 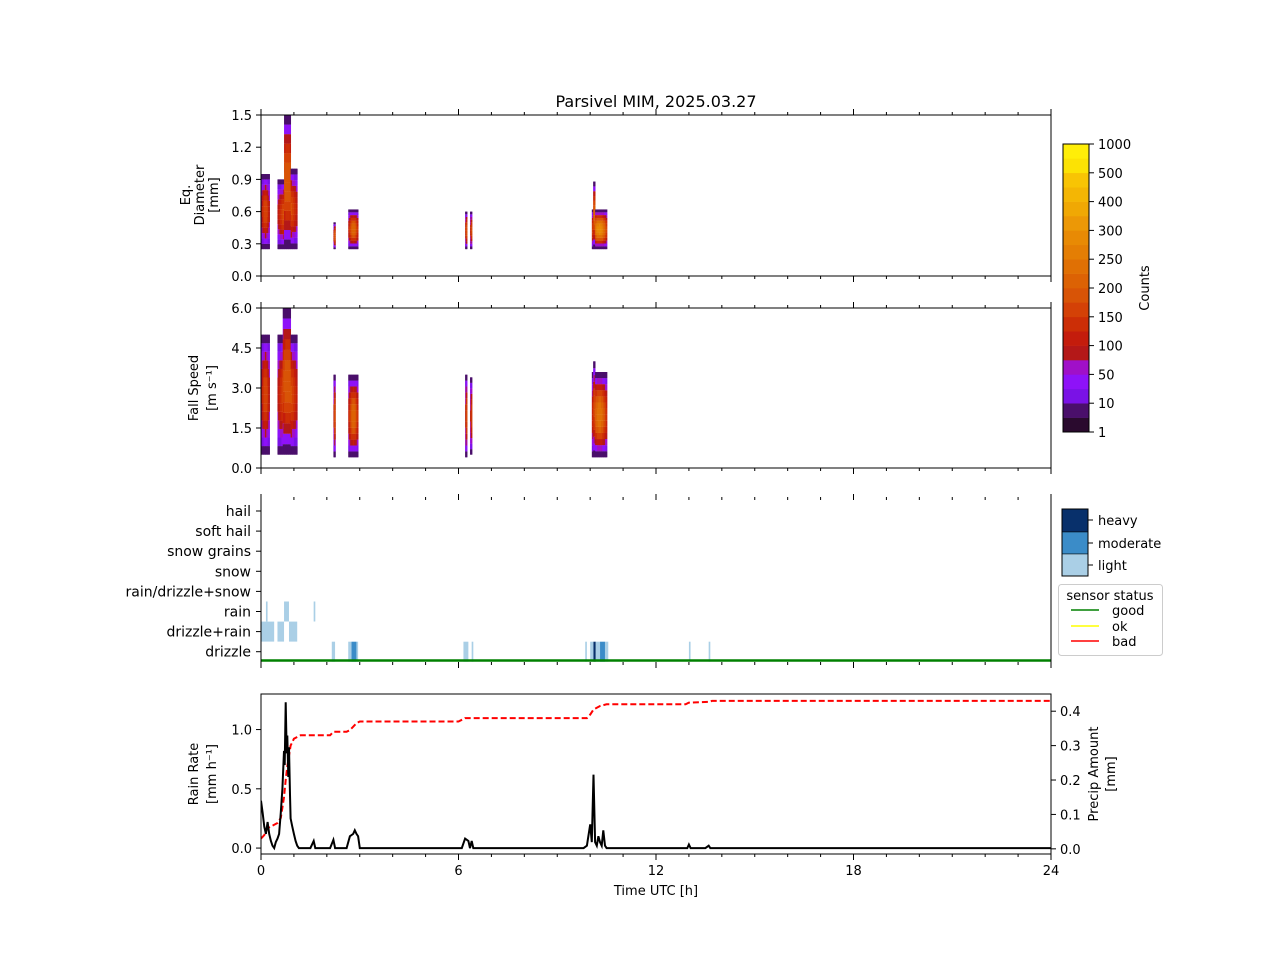 I want to click on precip-type-cell, so click(x=266, y=611).